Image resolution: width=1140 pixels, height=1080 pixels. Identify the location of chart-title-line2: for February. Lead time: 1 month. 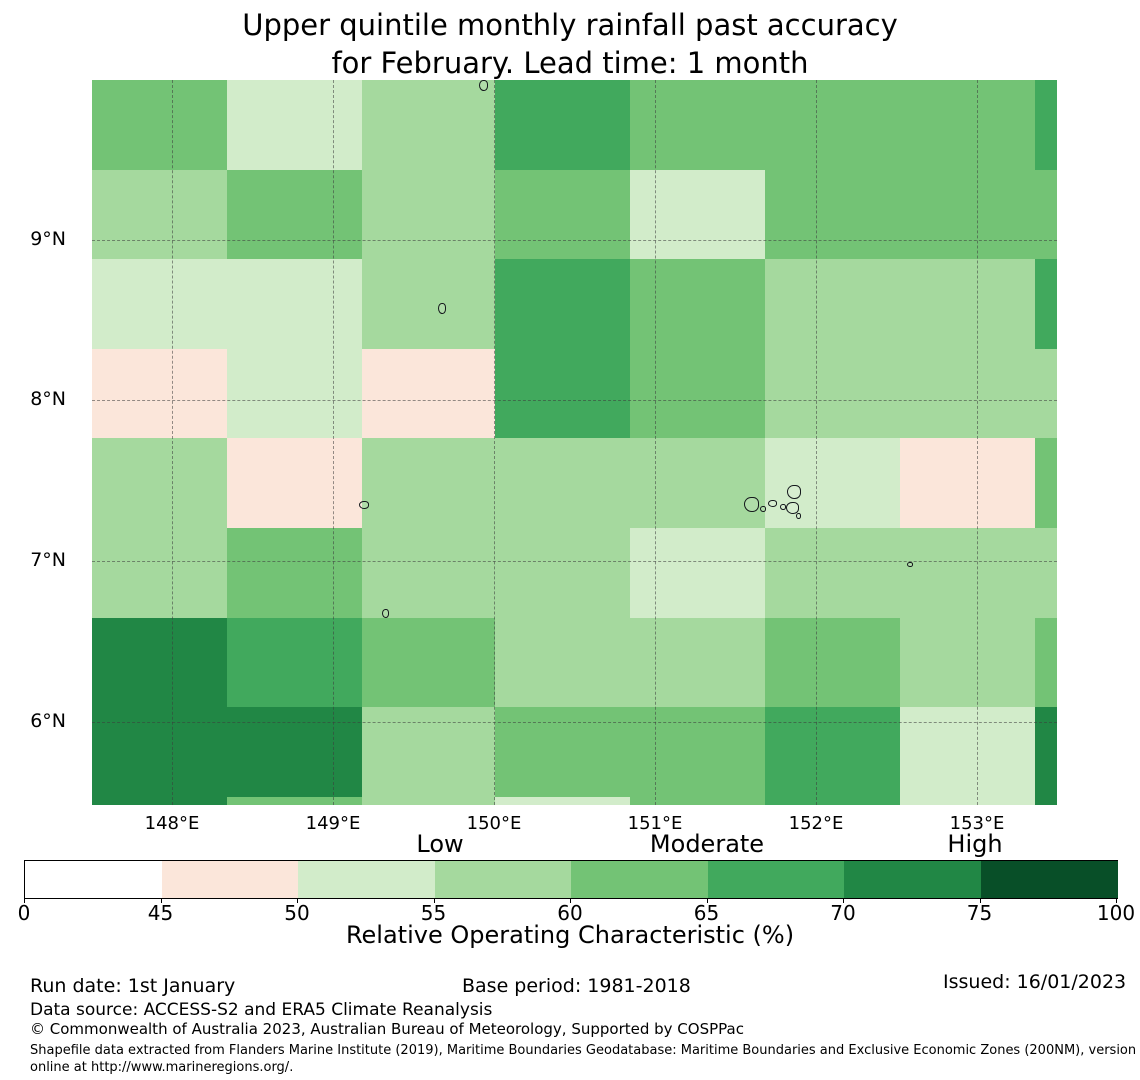
(570, 63).